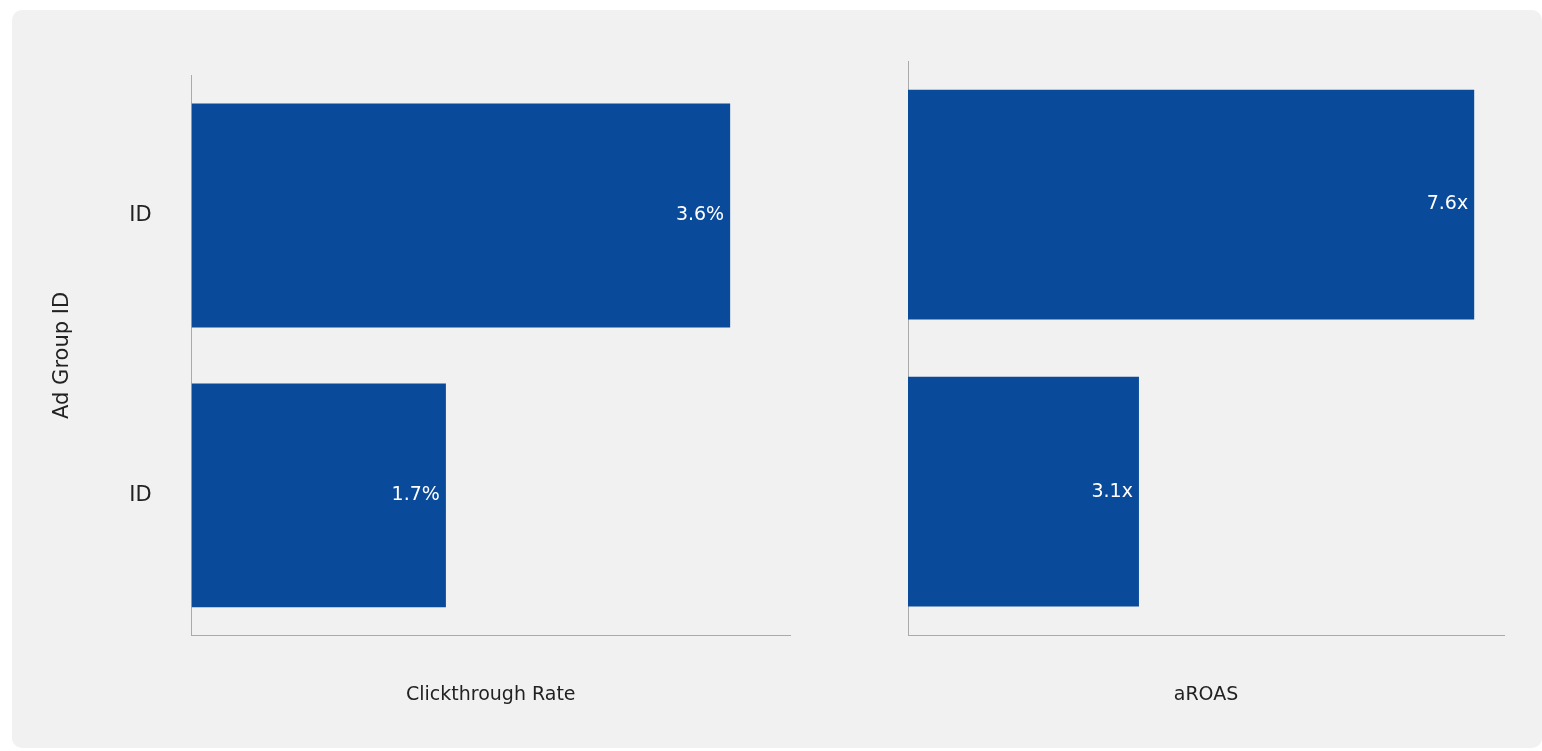 The width and height of the screenshot is (1542, 751). I want to click on x-axis-title: Clickthrough Rate, so click(491, 692).